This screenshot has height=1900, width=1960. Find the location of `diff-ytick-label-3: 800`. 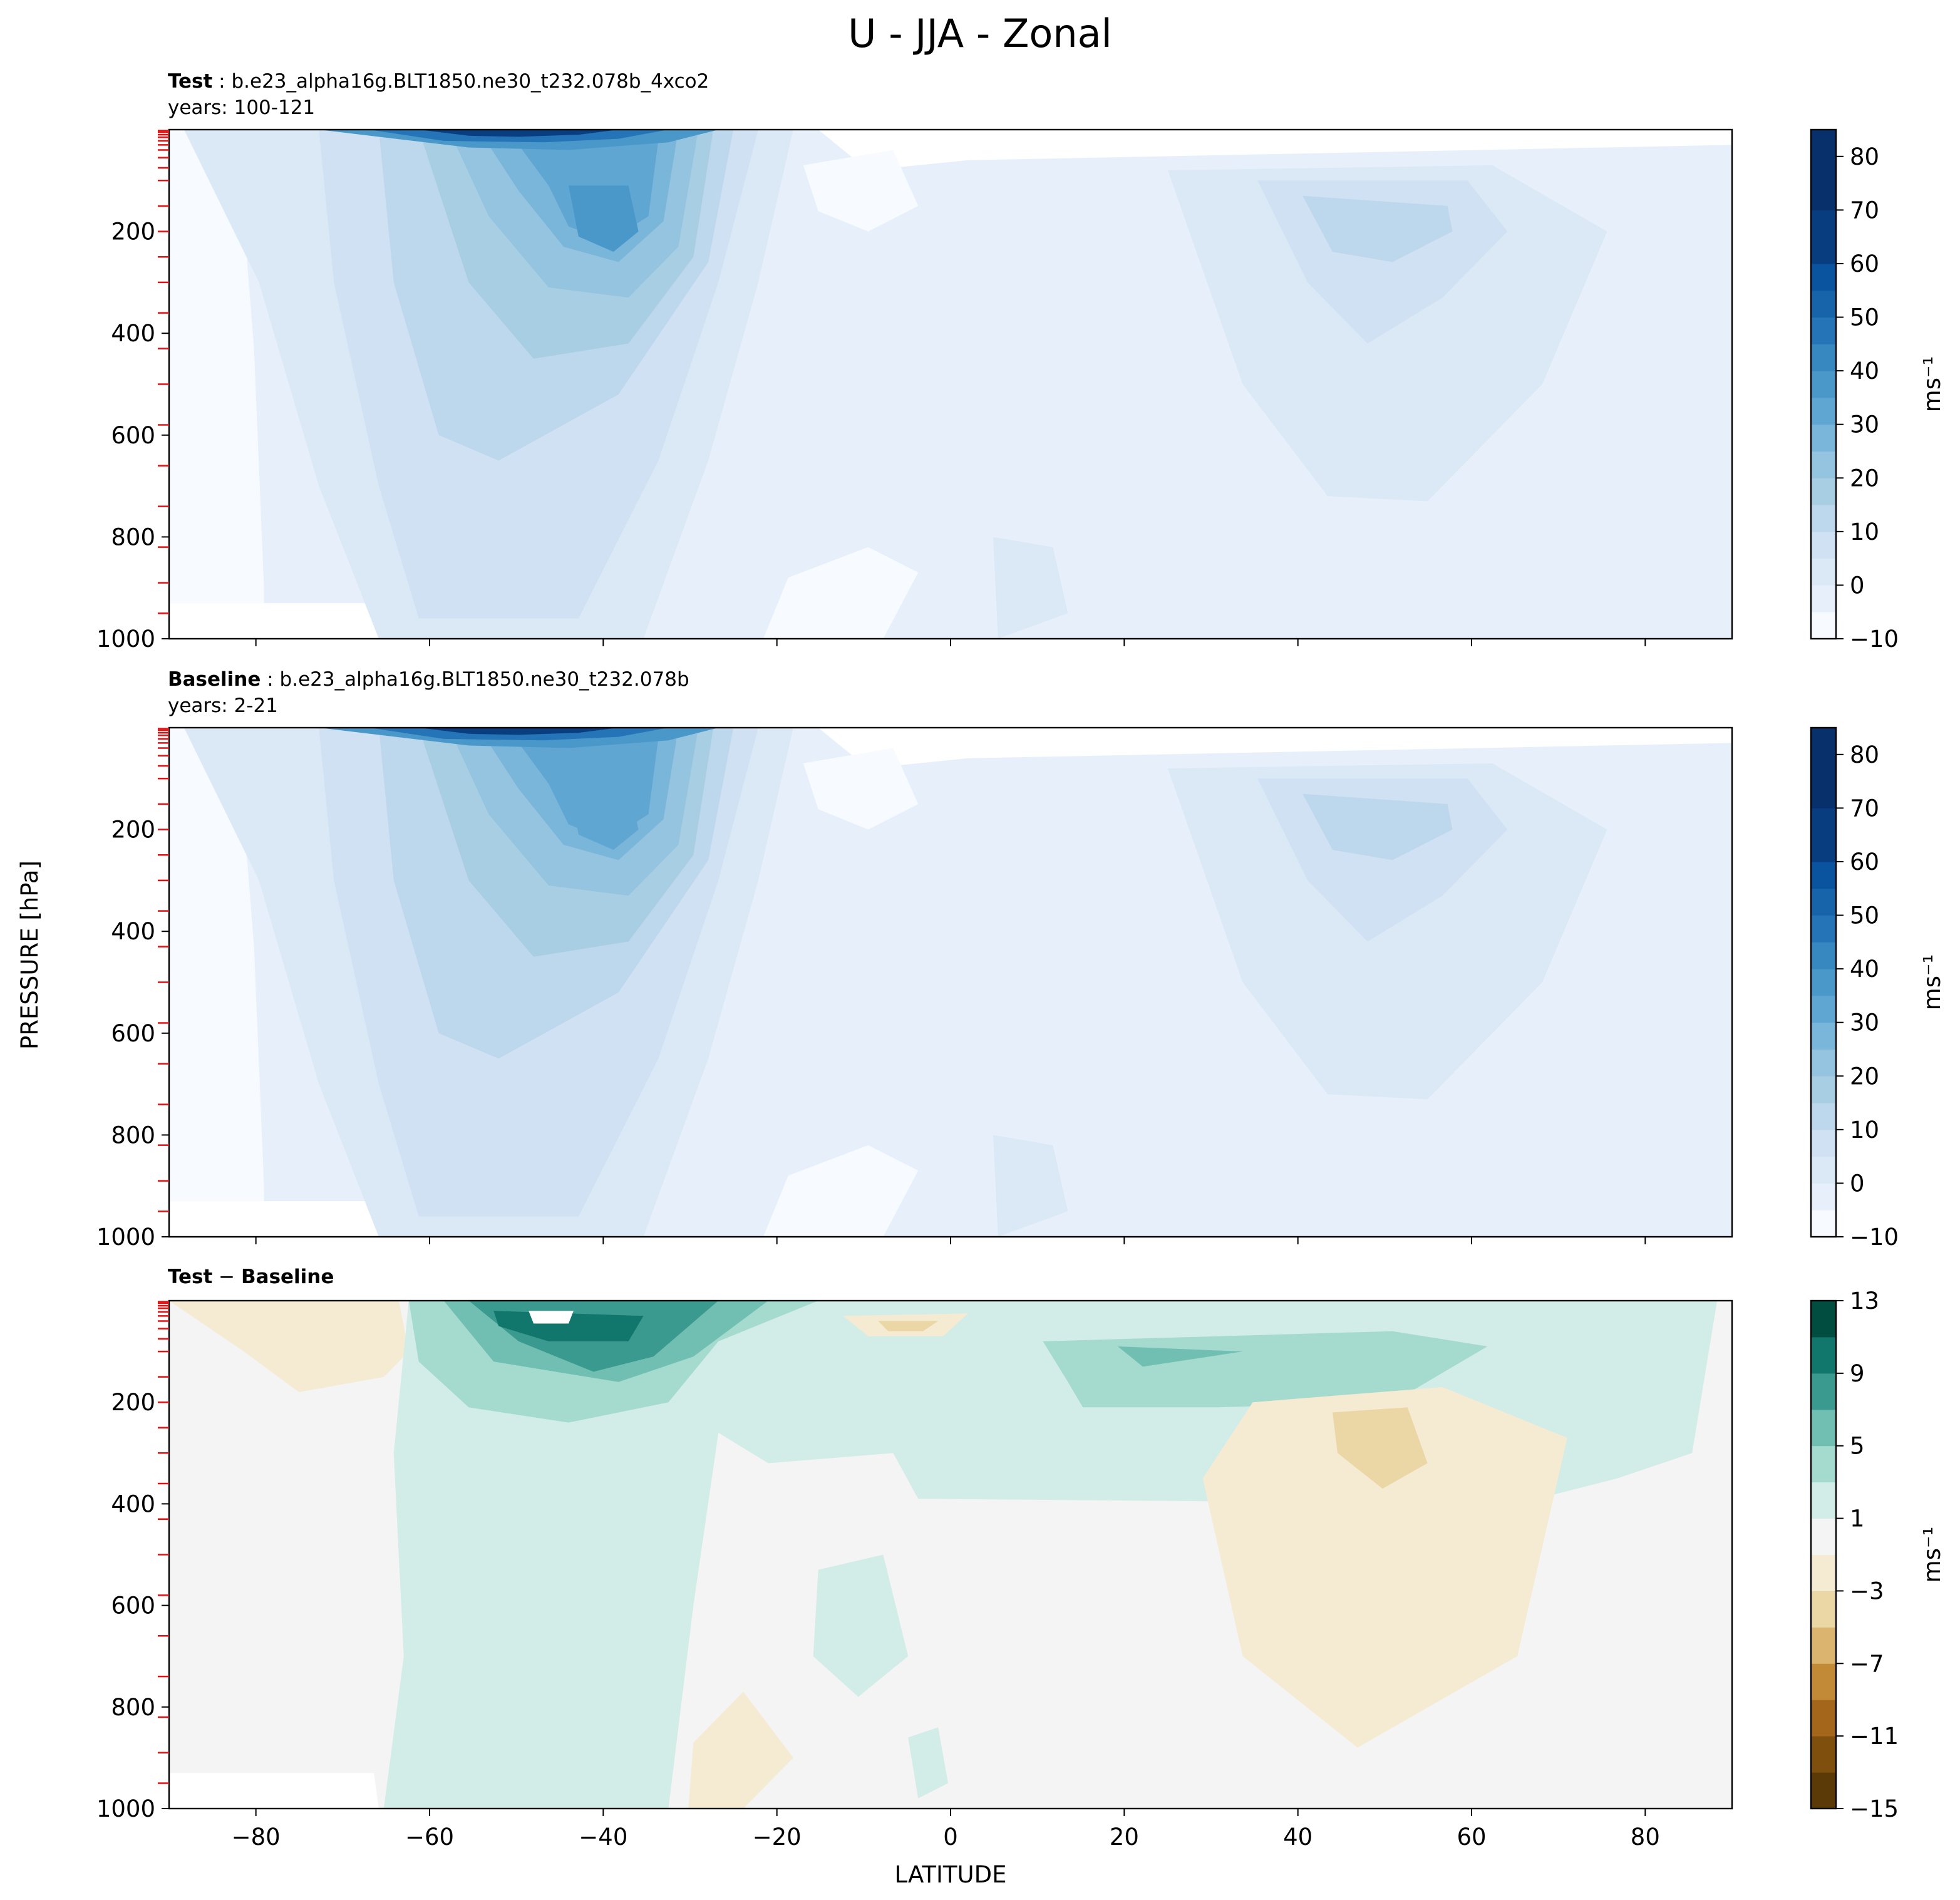

diff-ytick-label-3: 800 is located at coordinates (133, 1707).